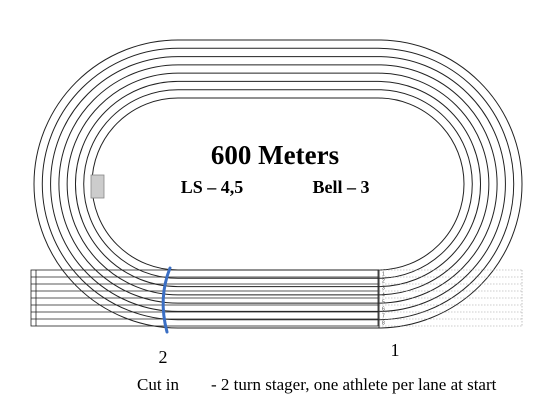  Describe the element at coordinates (166, 300) in the screenshot. I see `cut-in-line` at that location.